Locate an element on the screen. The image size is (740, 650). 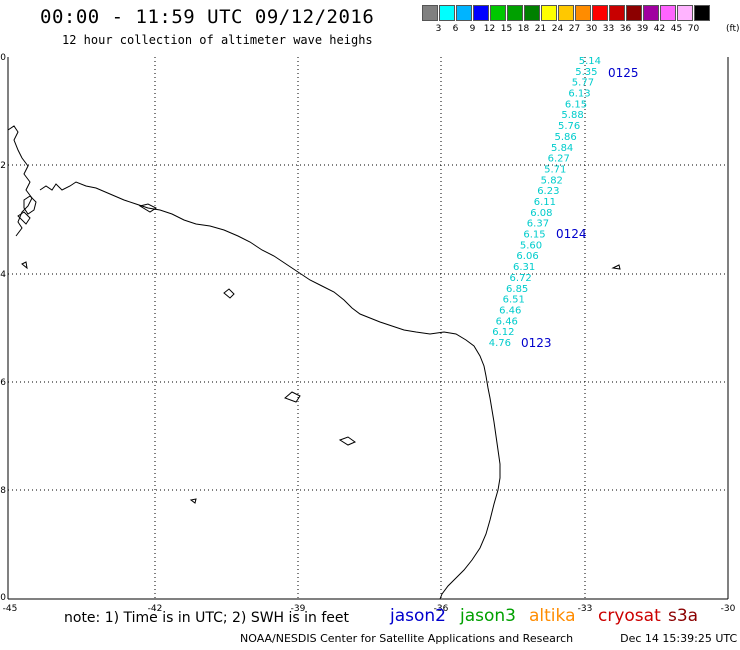
swh-label: 6.27 is located at coordinates (559, 159).